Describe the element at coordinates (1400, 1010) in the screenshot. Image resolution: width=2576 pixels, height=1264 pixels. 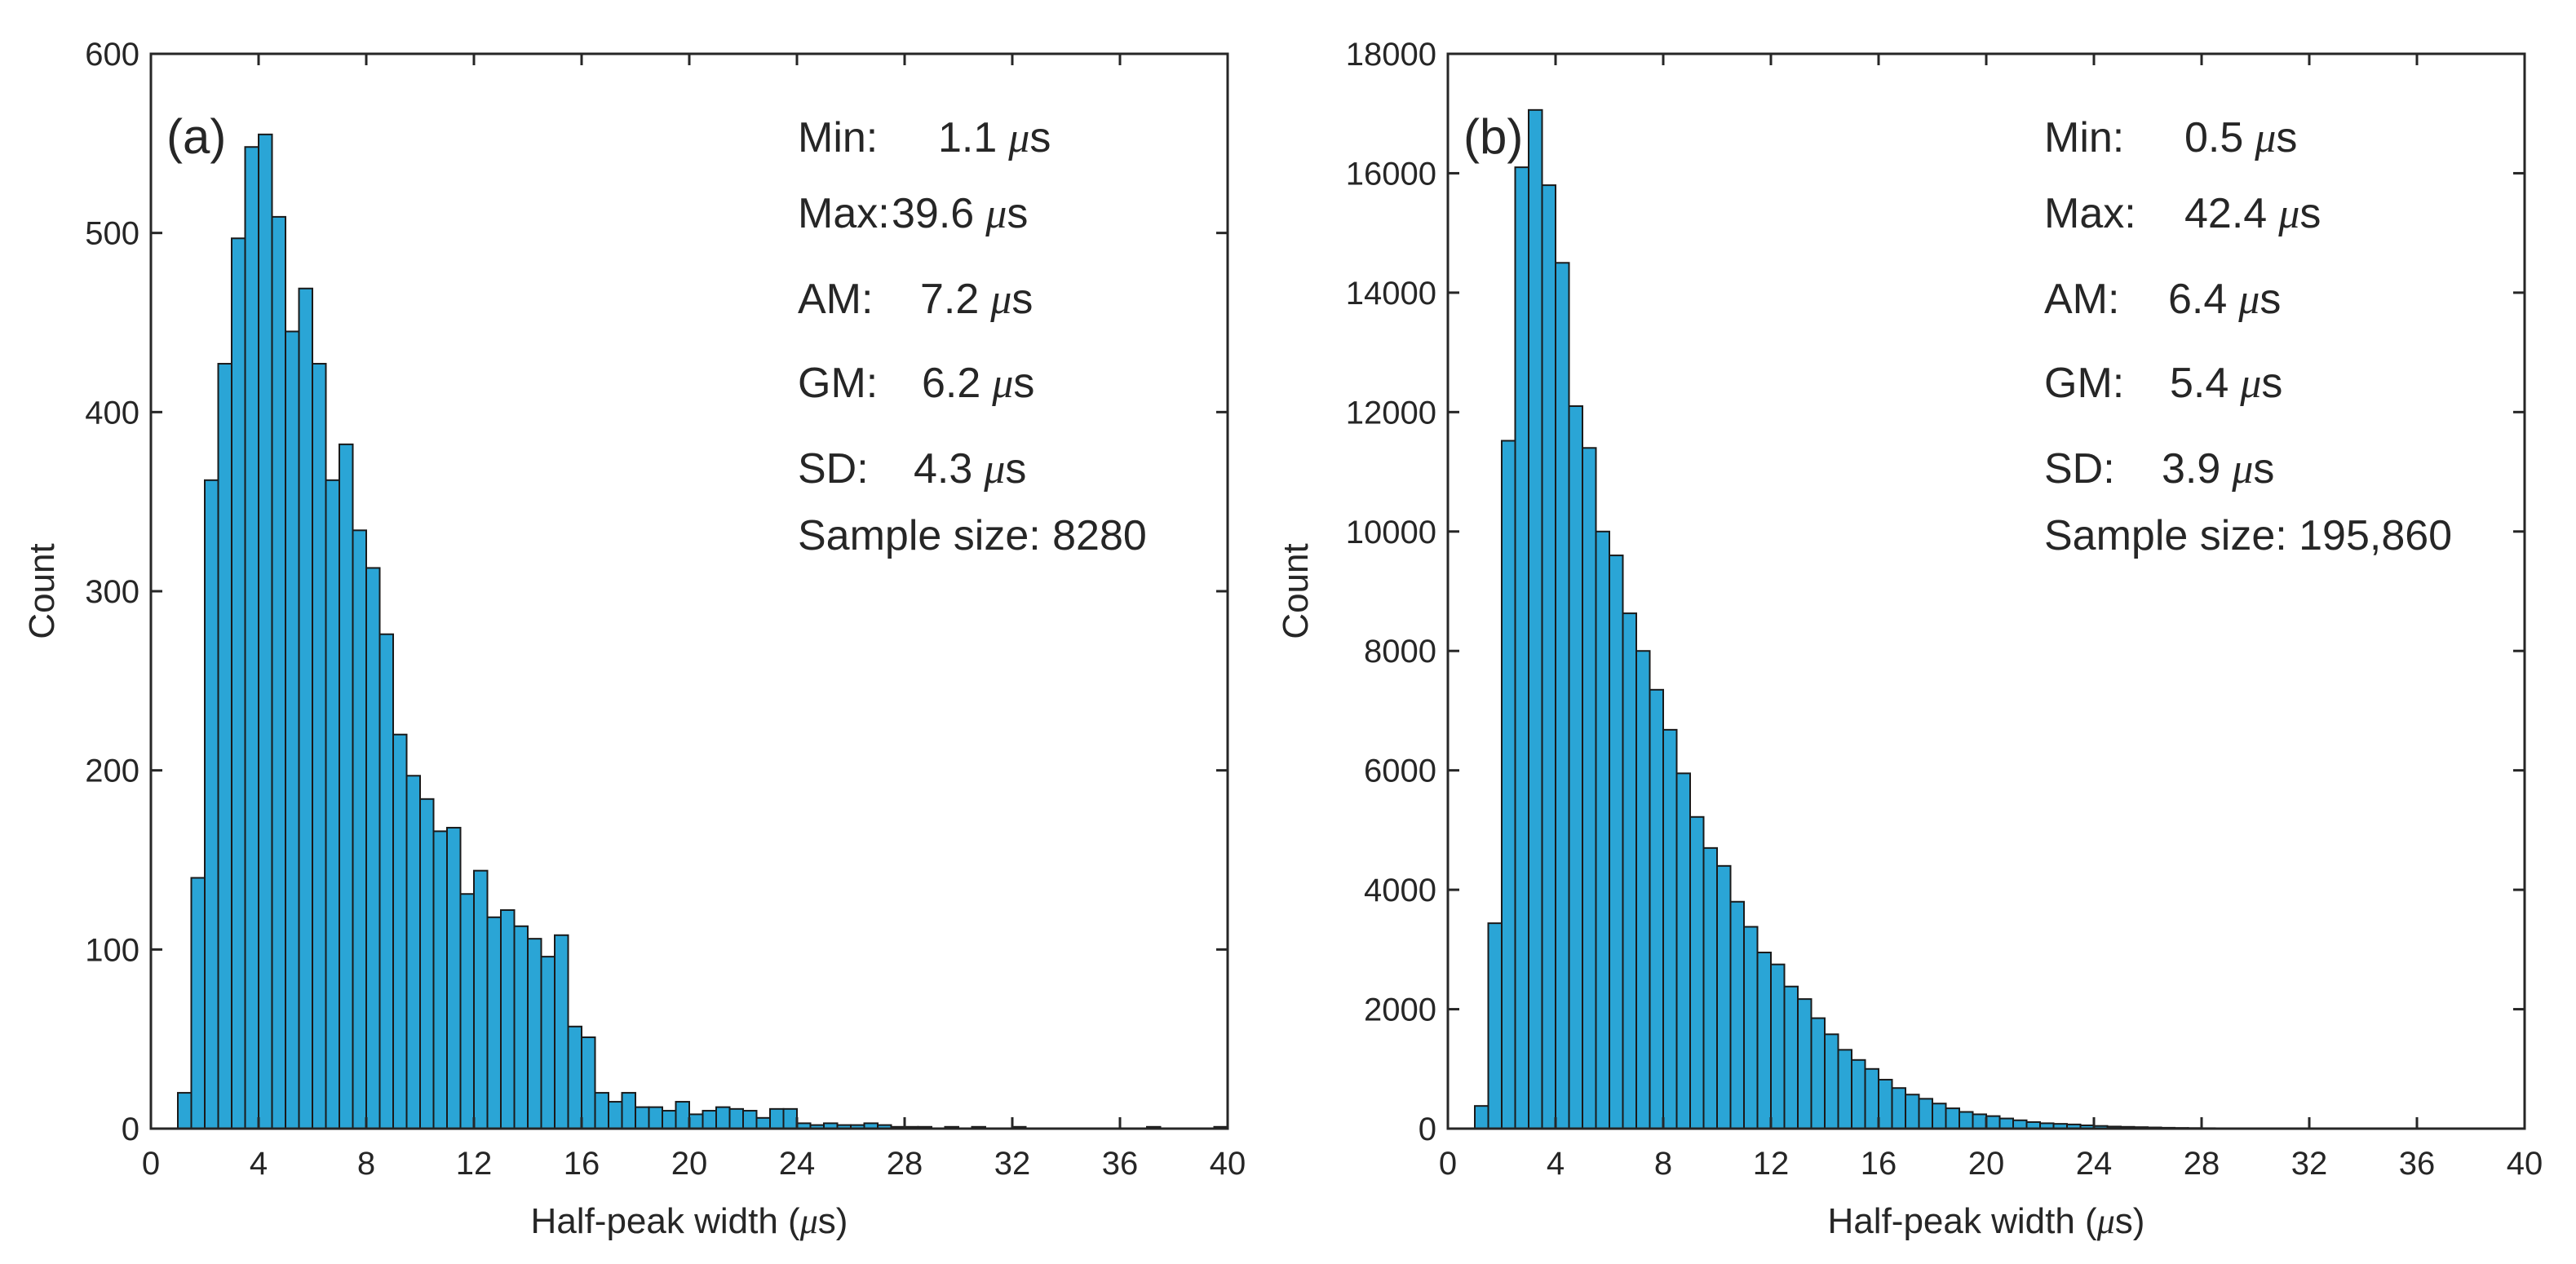
I see `y-tick-label-b: 2000` at that location.